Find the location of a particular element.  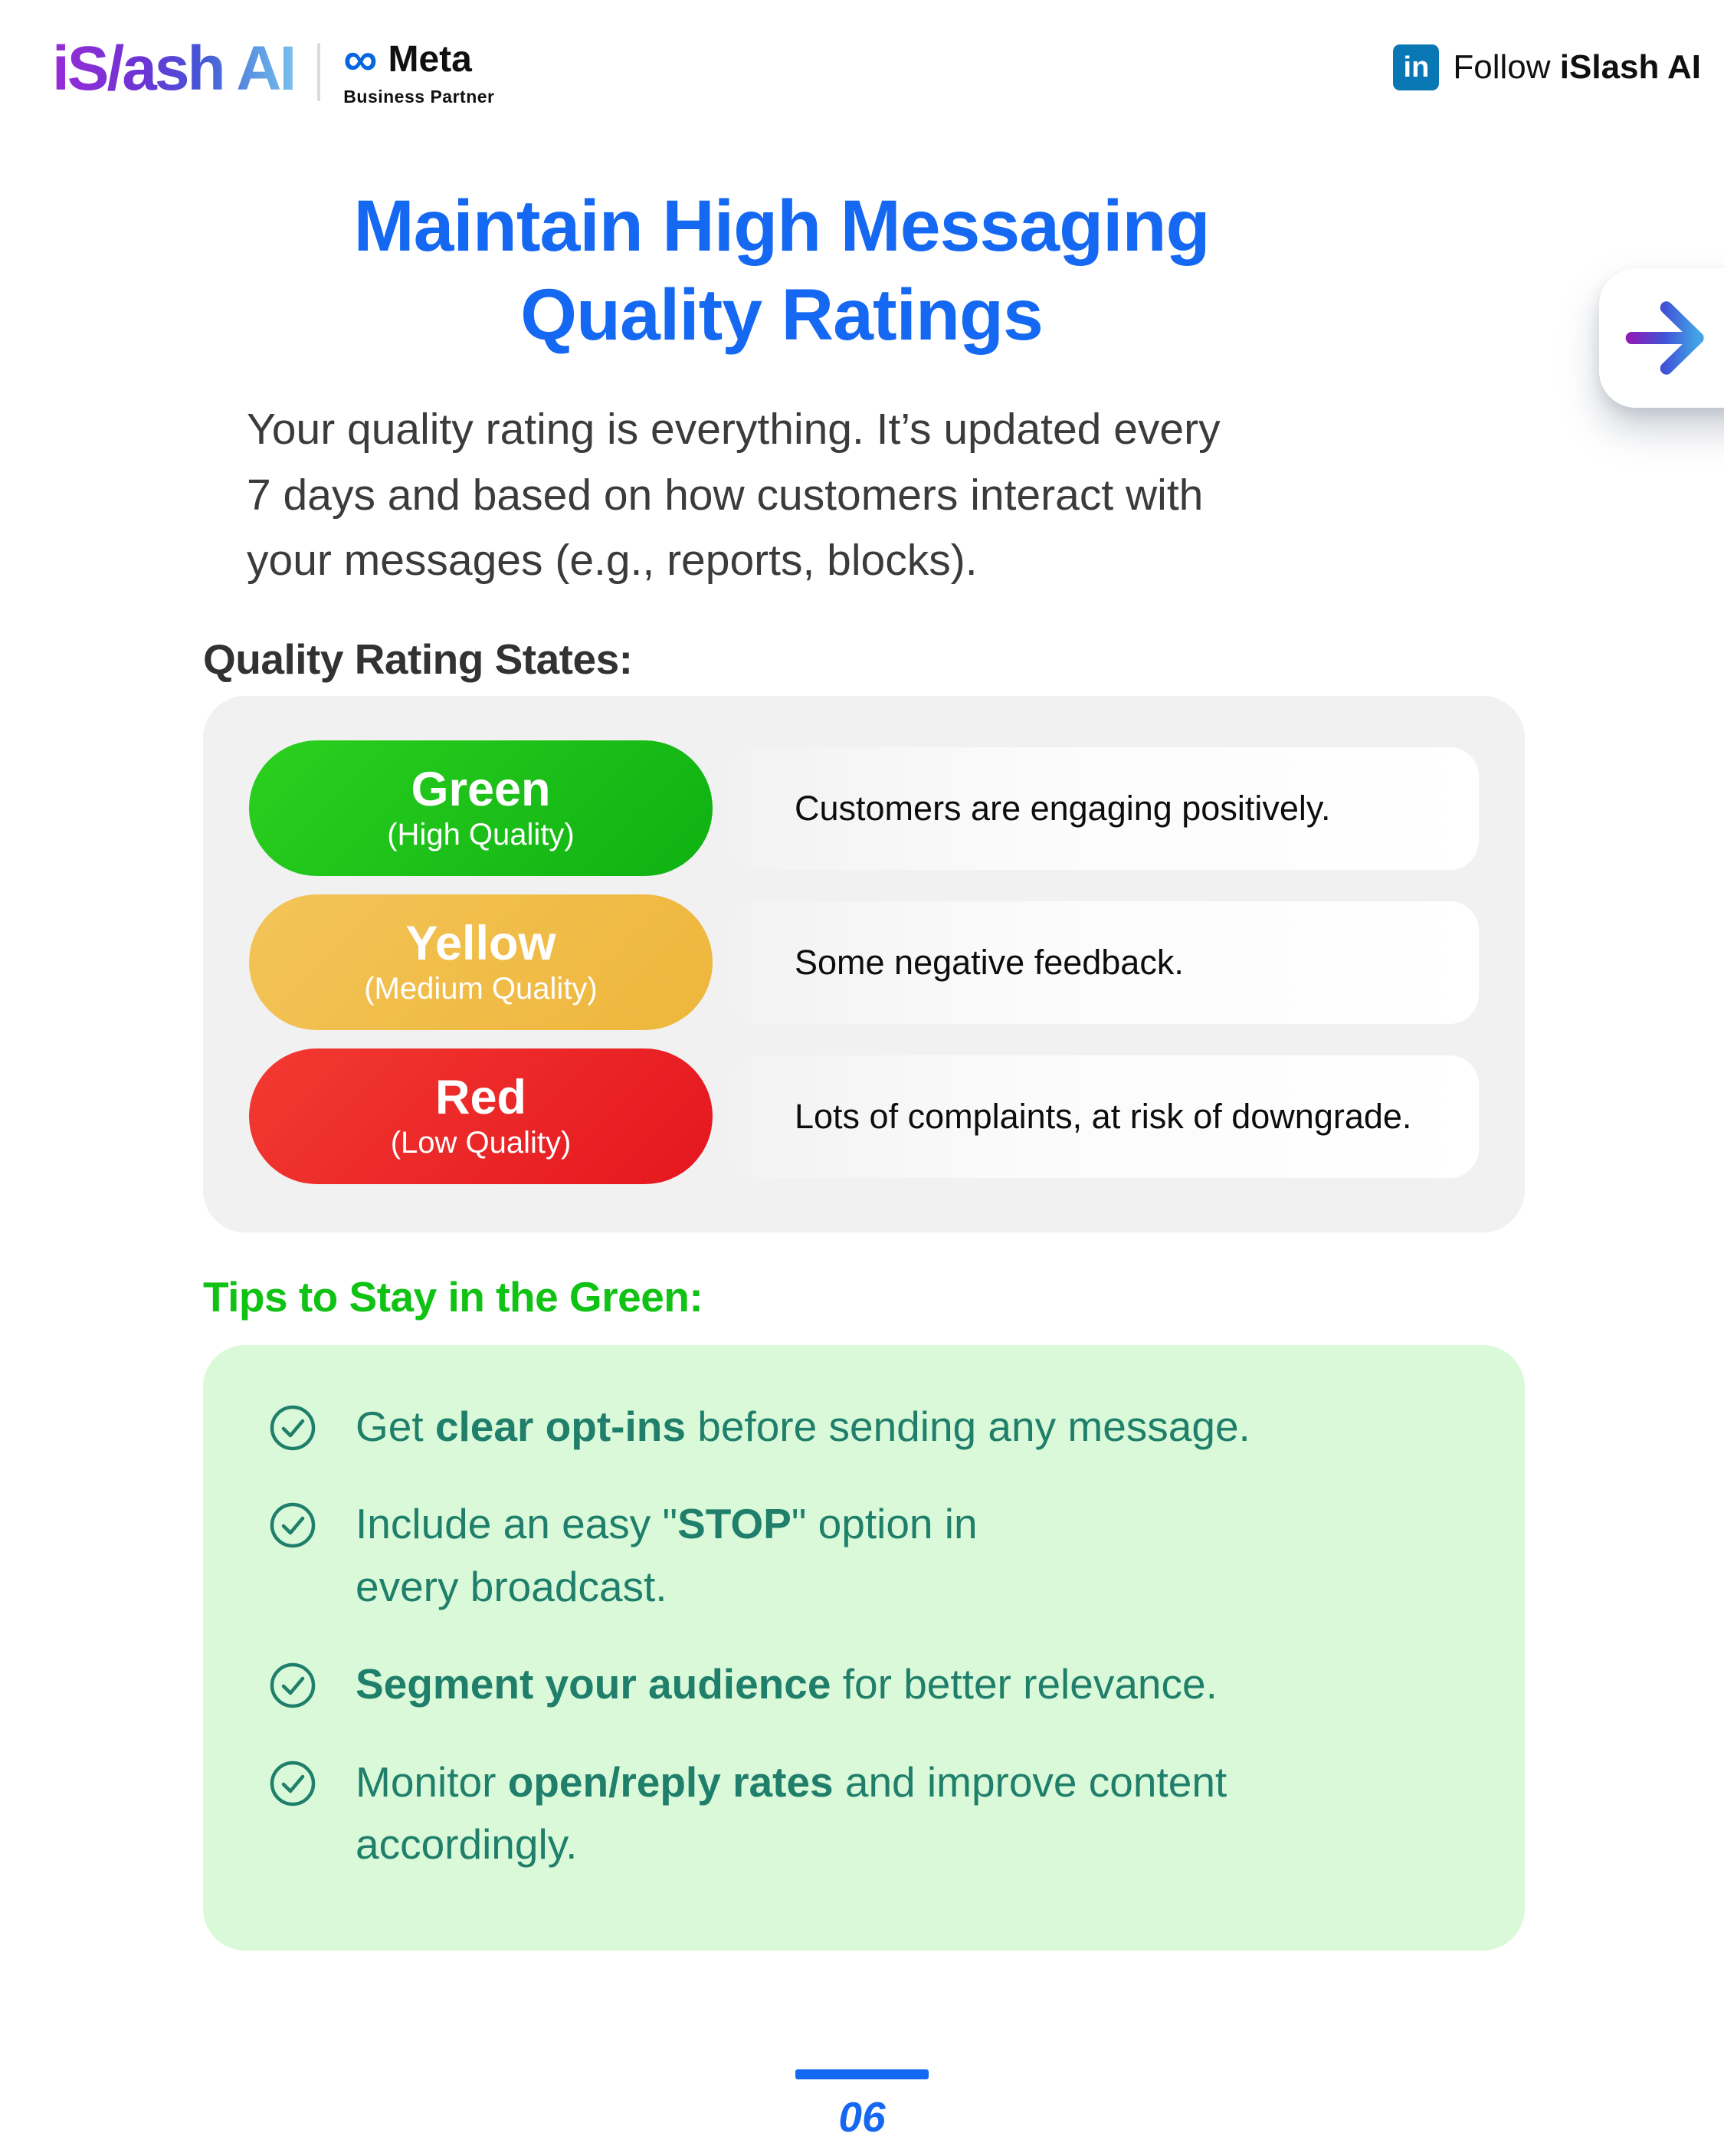

states-section-heading: Quality Rating States: is located at coordinates (418, 659).